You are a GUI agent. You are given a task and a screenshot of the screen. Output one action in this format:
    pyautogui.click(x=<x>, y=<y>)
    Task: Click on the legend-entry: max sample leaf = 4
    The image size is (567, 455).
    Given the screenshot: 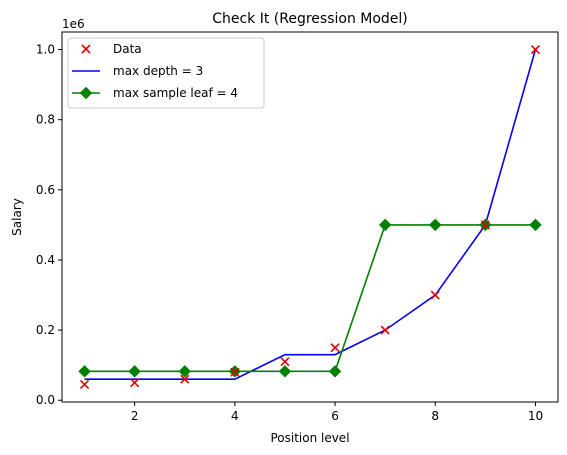 What is the action you would take?
    pyautogui.click(x=155, y=93)
    